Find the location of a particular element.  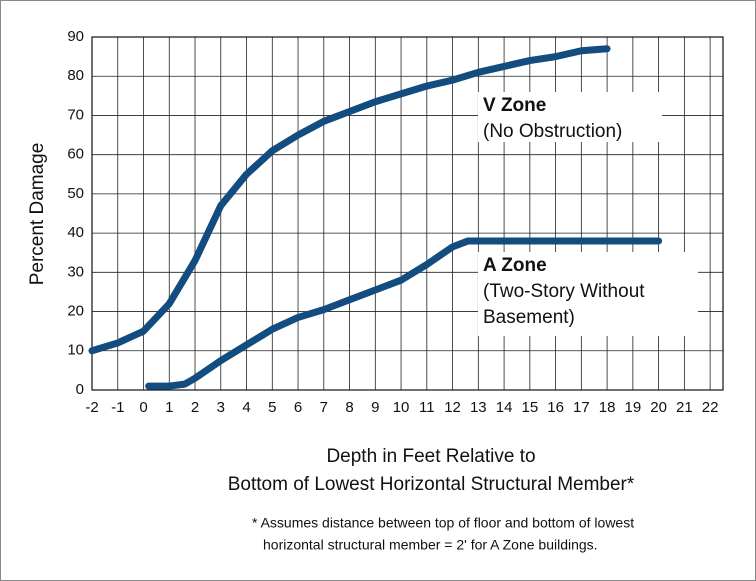

x-tick-label: 6 is located at coordinates (298, 407).